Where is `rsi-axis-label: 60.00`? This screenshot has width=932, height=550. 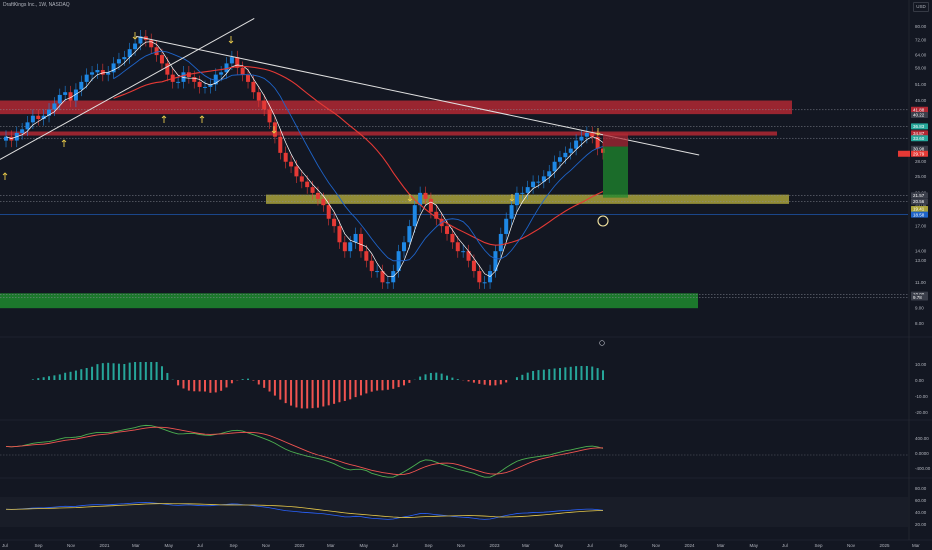
rsi-axis-label: 60.00 is located at coordinates (921, 500).